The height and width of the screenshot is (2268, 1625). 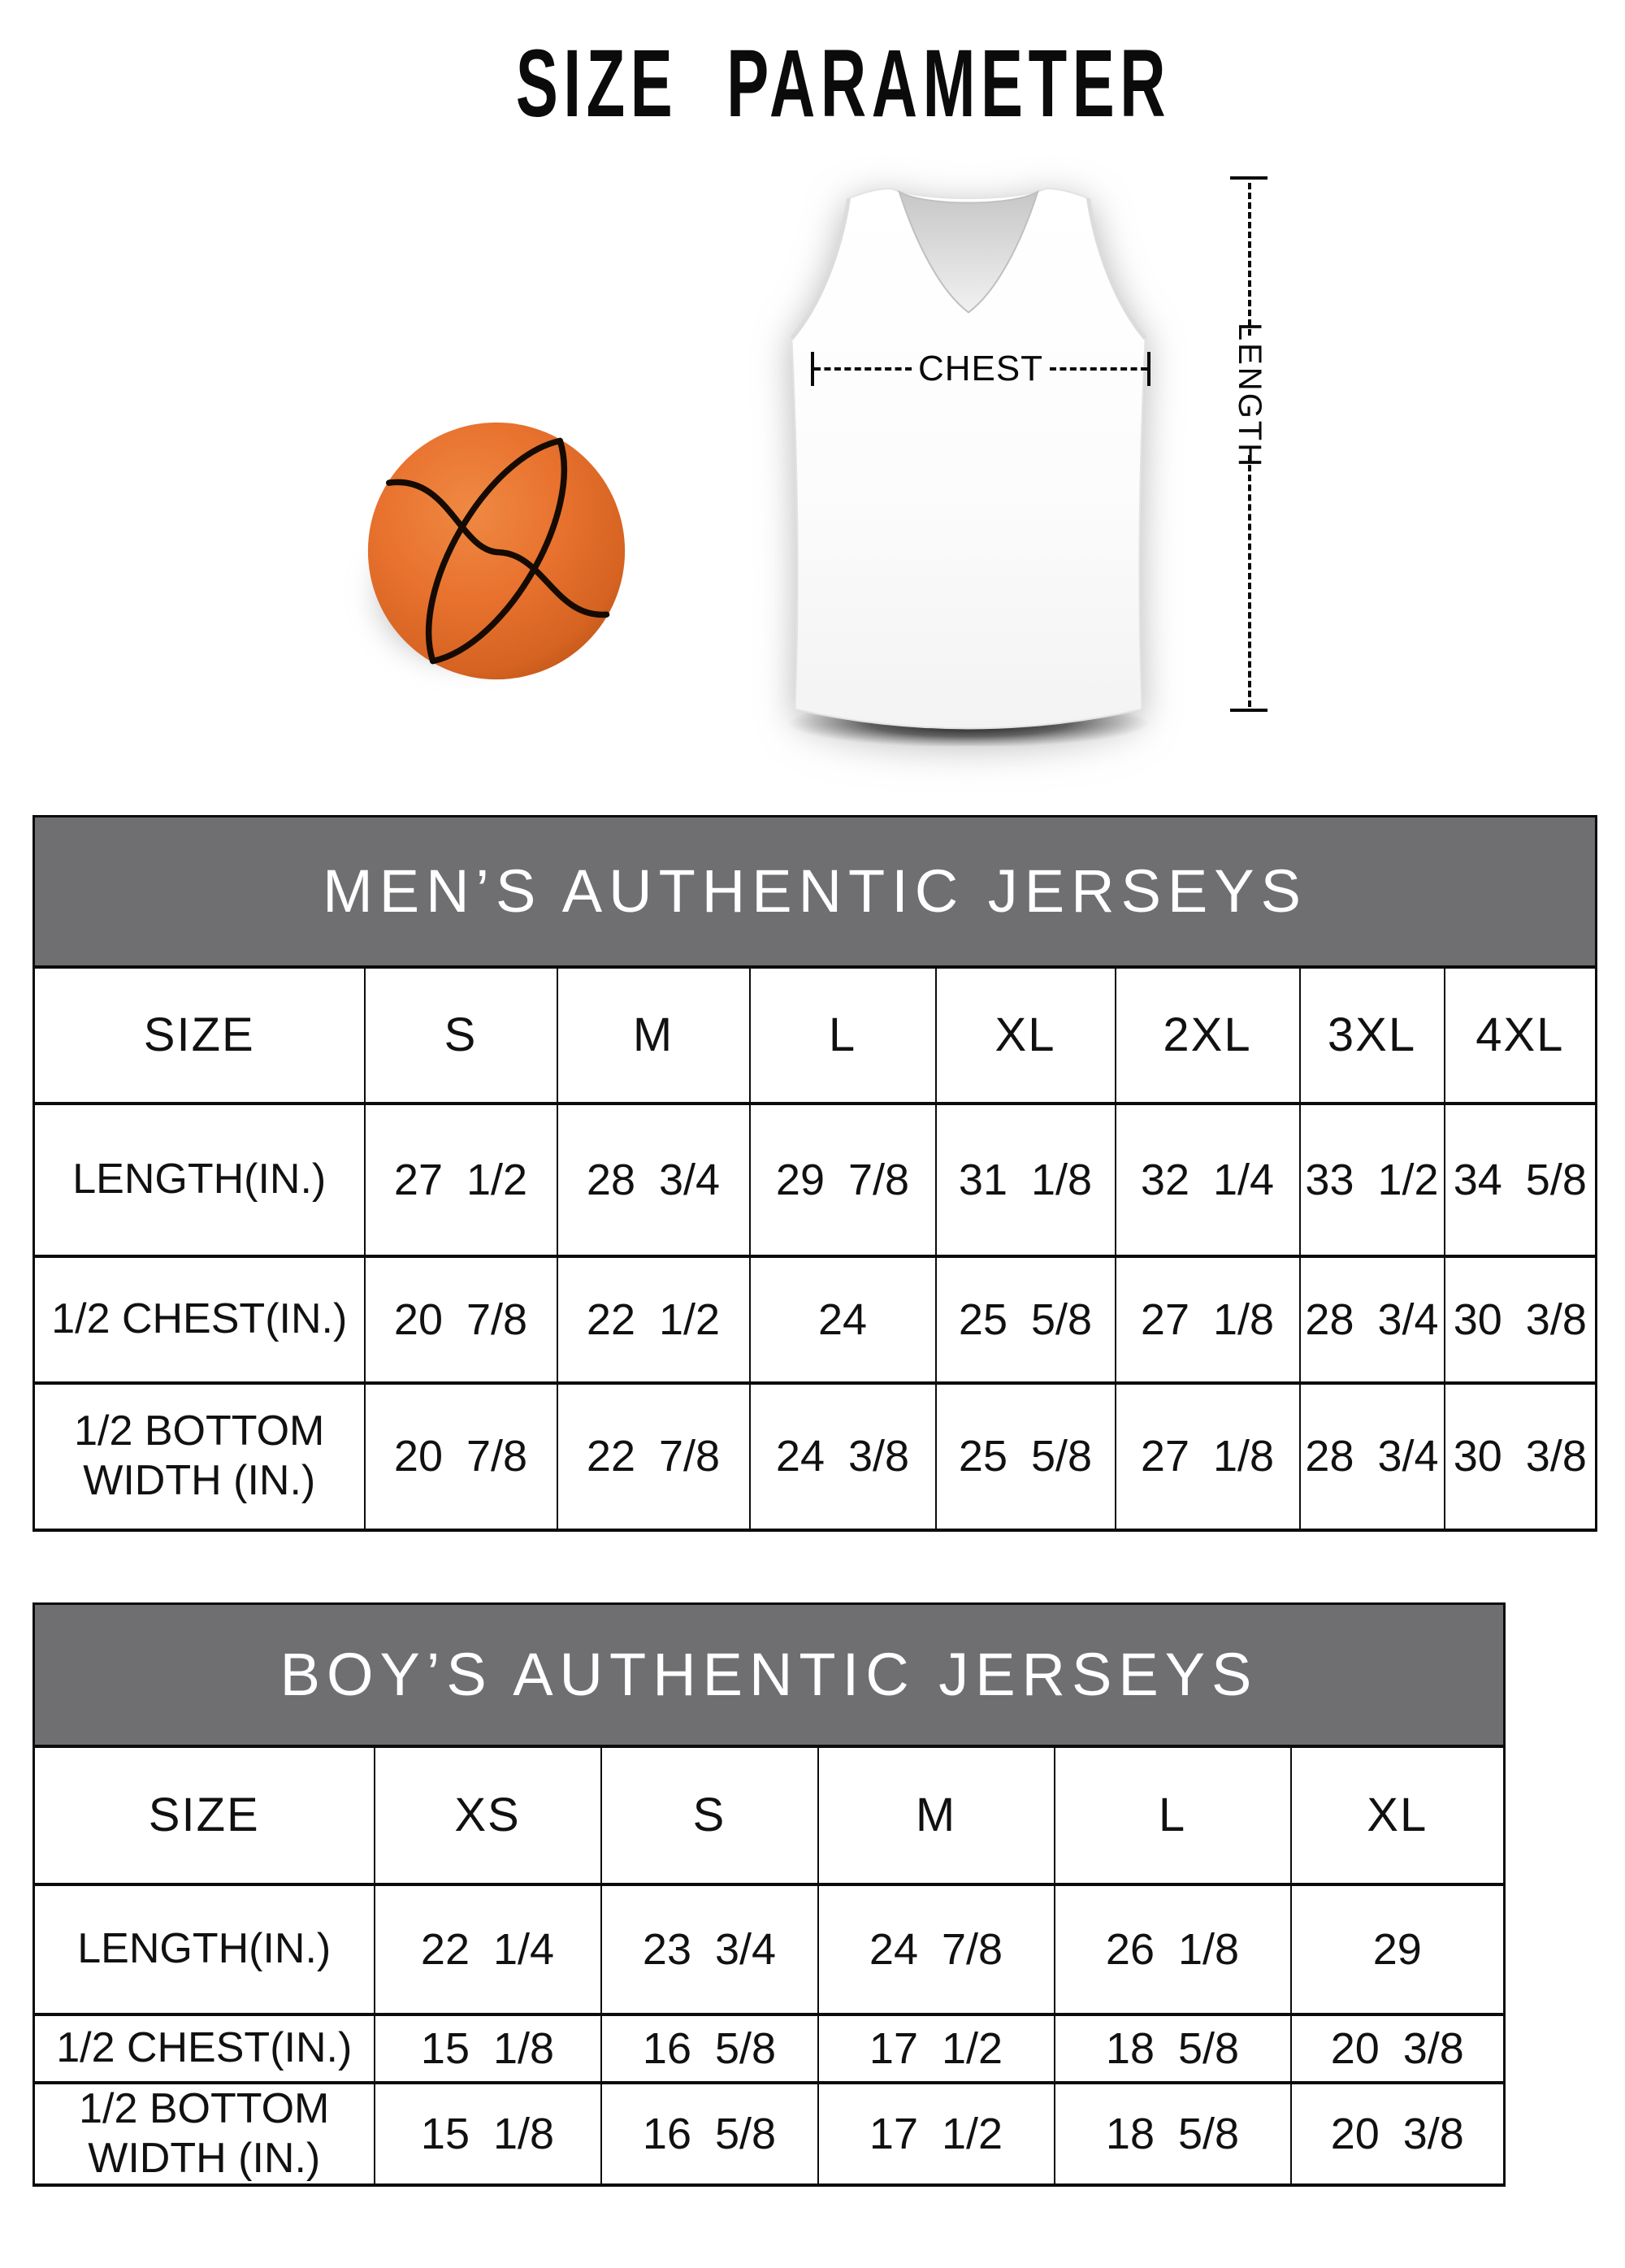 I want to click on chest-measurement: CHEST, so click(x=981, y=368).